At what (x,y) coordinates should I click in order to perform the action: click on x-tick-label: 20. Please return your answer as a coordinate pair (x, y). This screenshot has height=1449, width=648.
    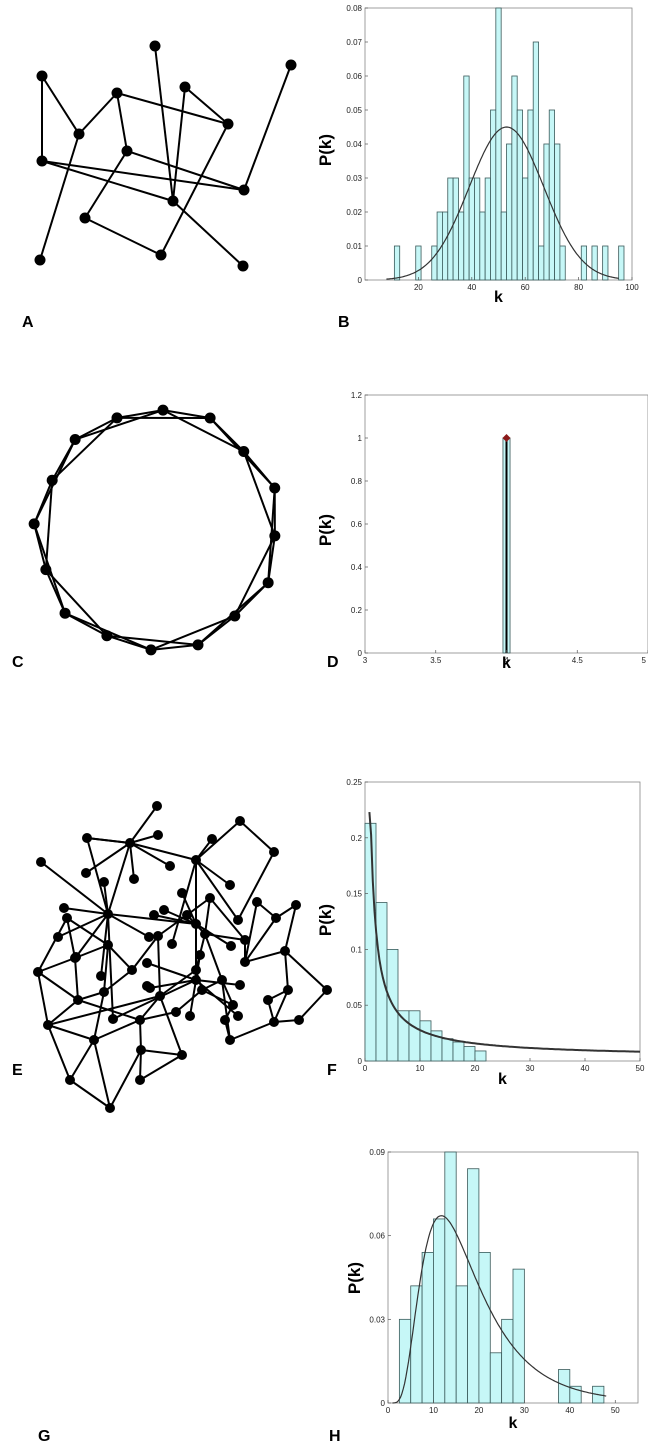
    Looking at the image, I should click on (418, 287).